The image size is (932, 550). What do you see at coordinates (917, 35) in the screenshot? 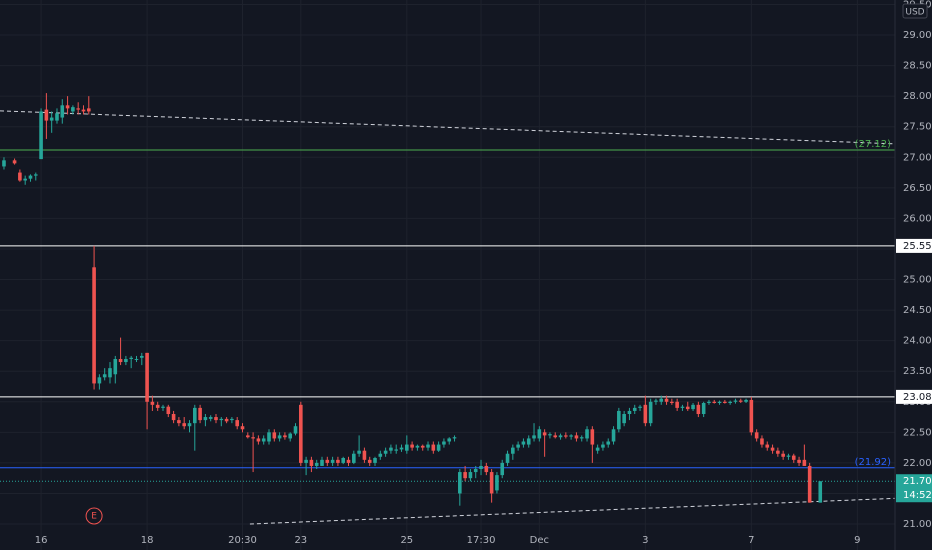
I see `y-tick-label: 29.00` at bounding box center [917, 35].